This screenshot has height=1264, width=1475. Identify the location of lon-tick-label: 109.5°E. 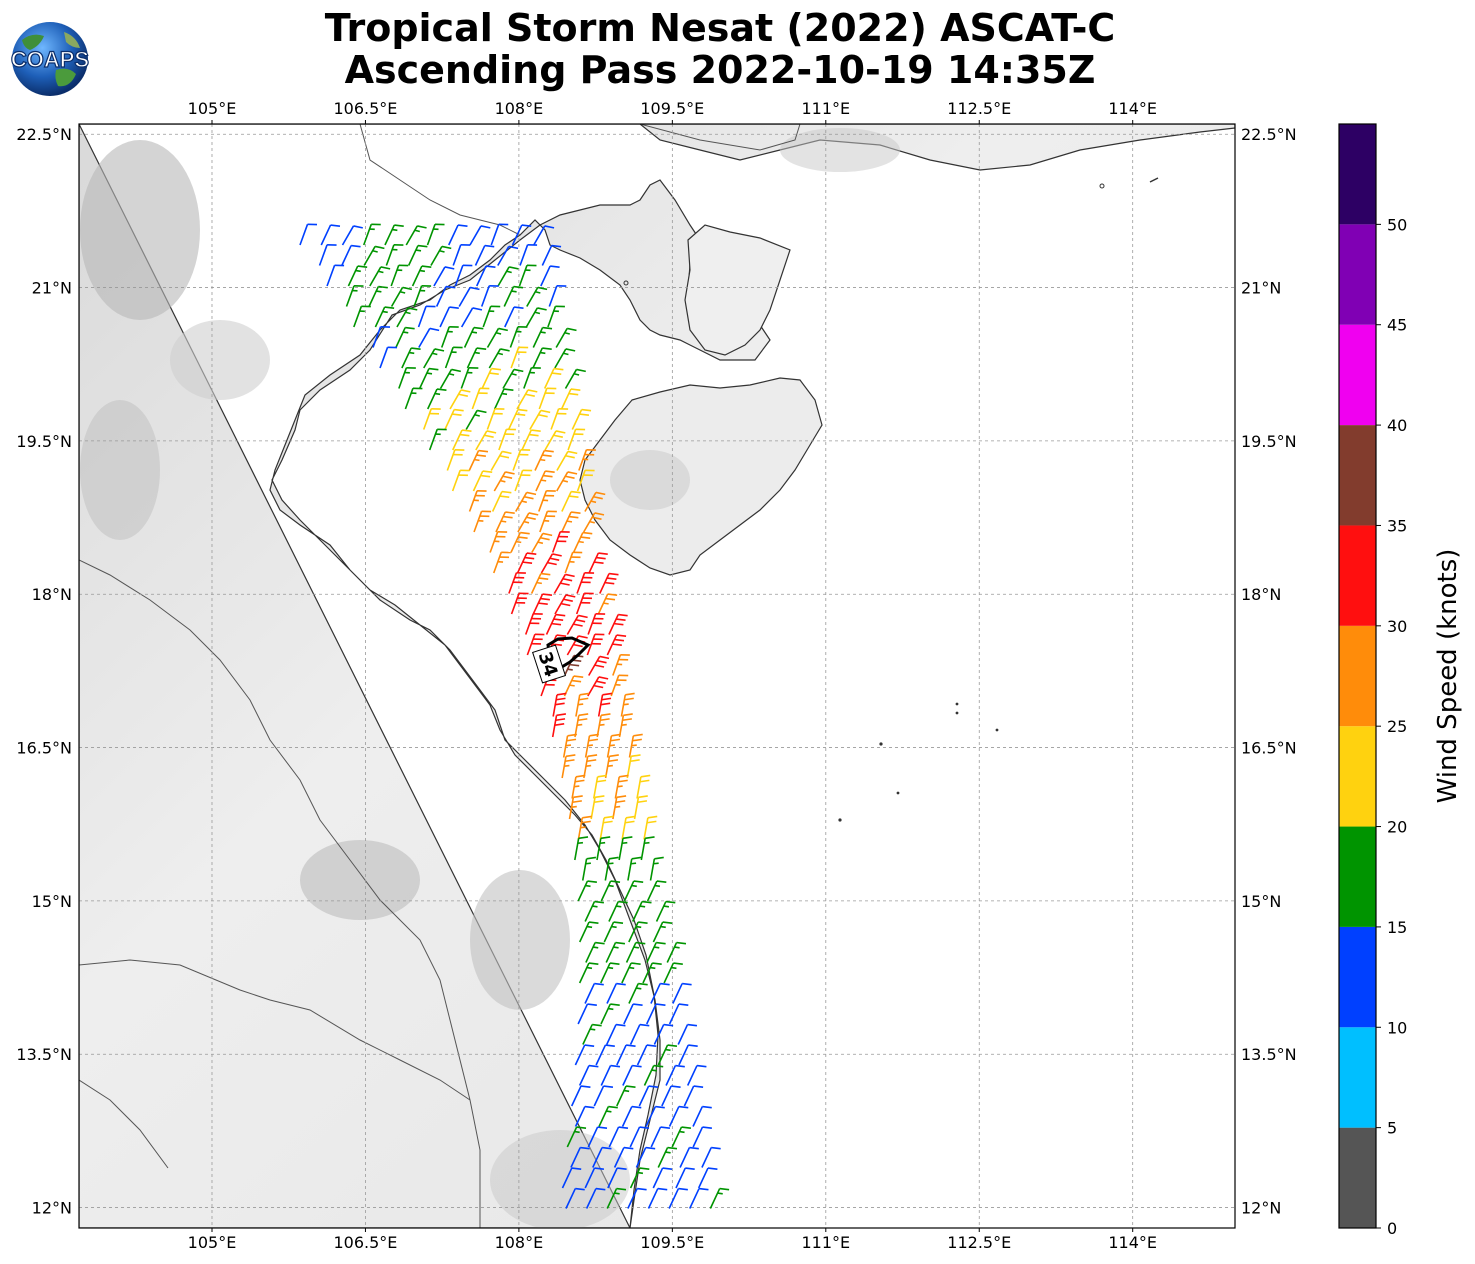
(672, 1242).